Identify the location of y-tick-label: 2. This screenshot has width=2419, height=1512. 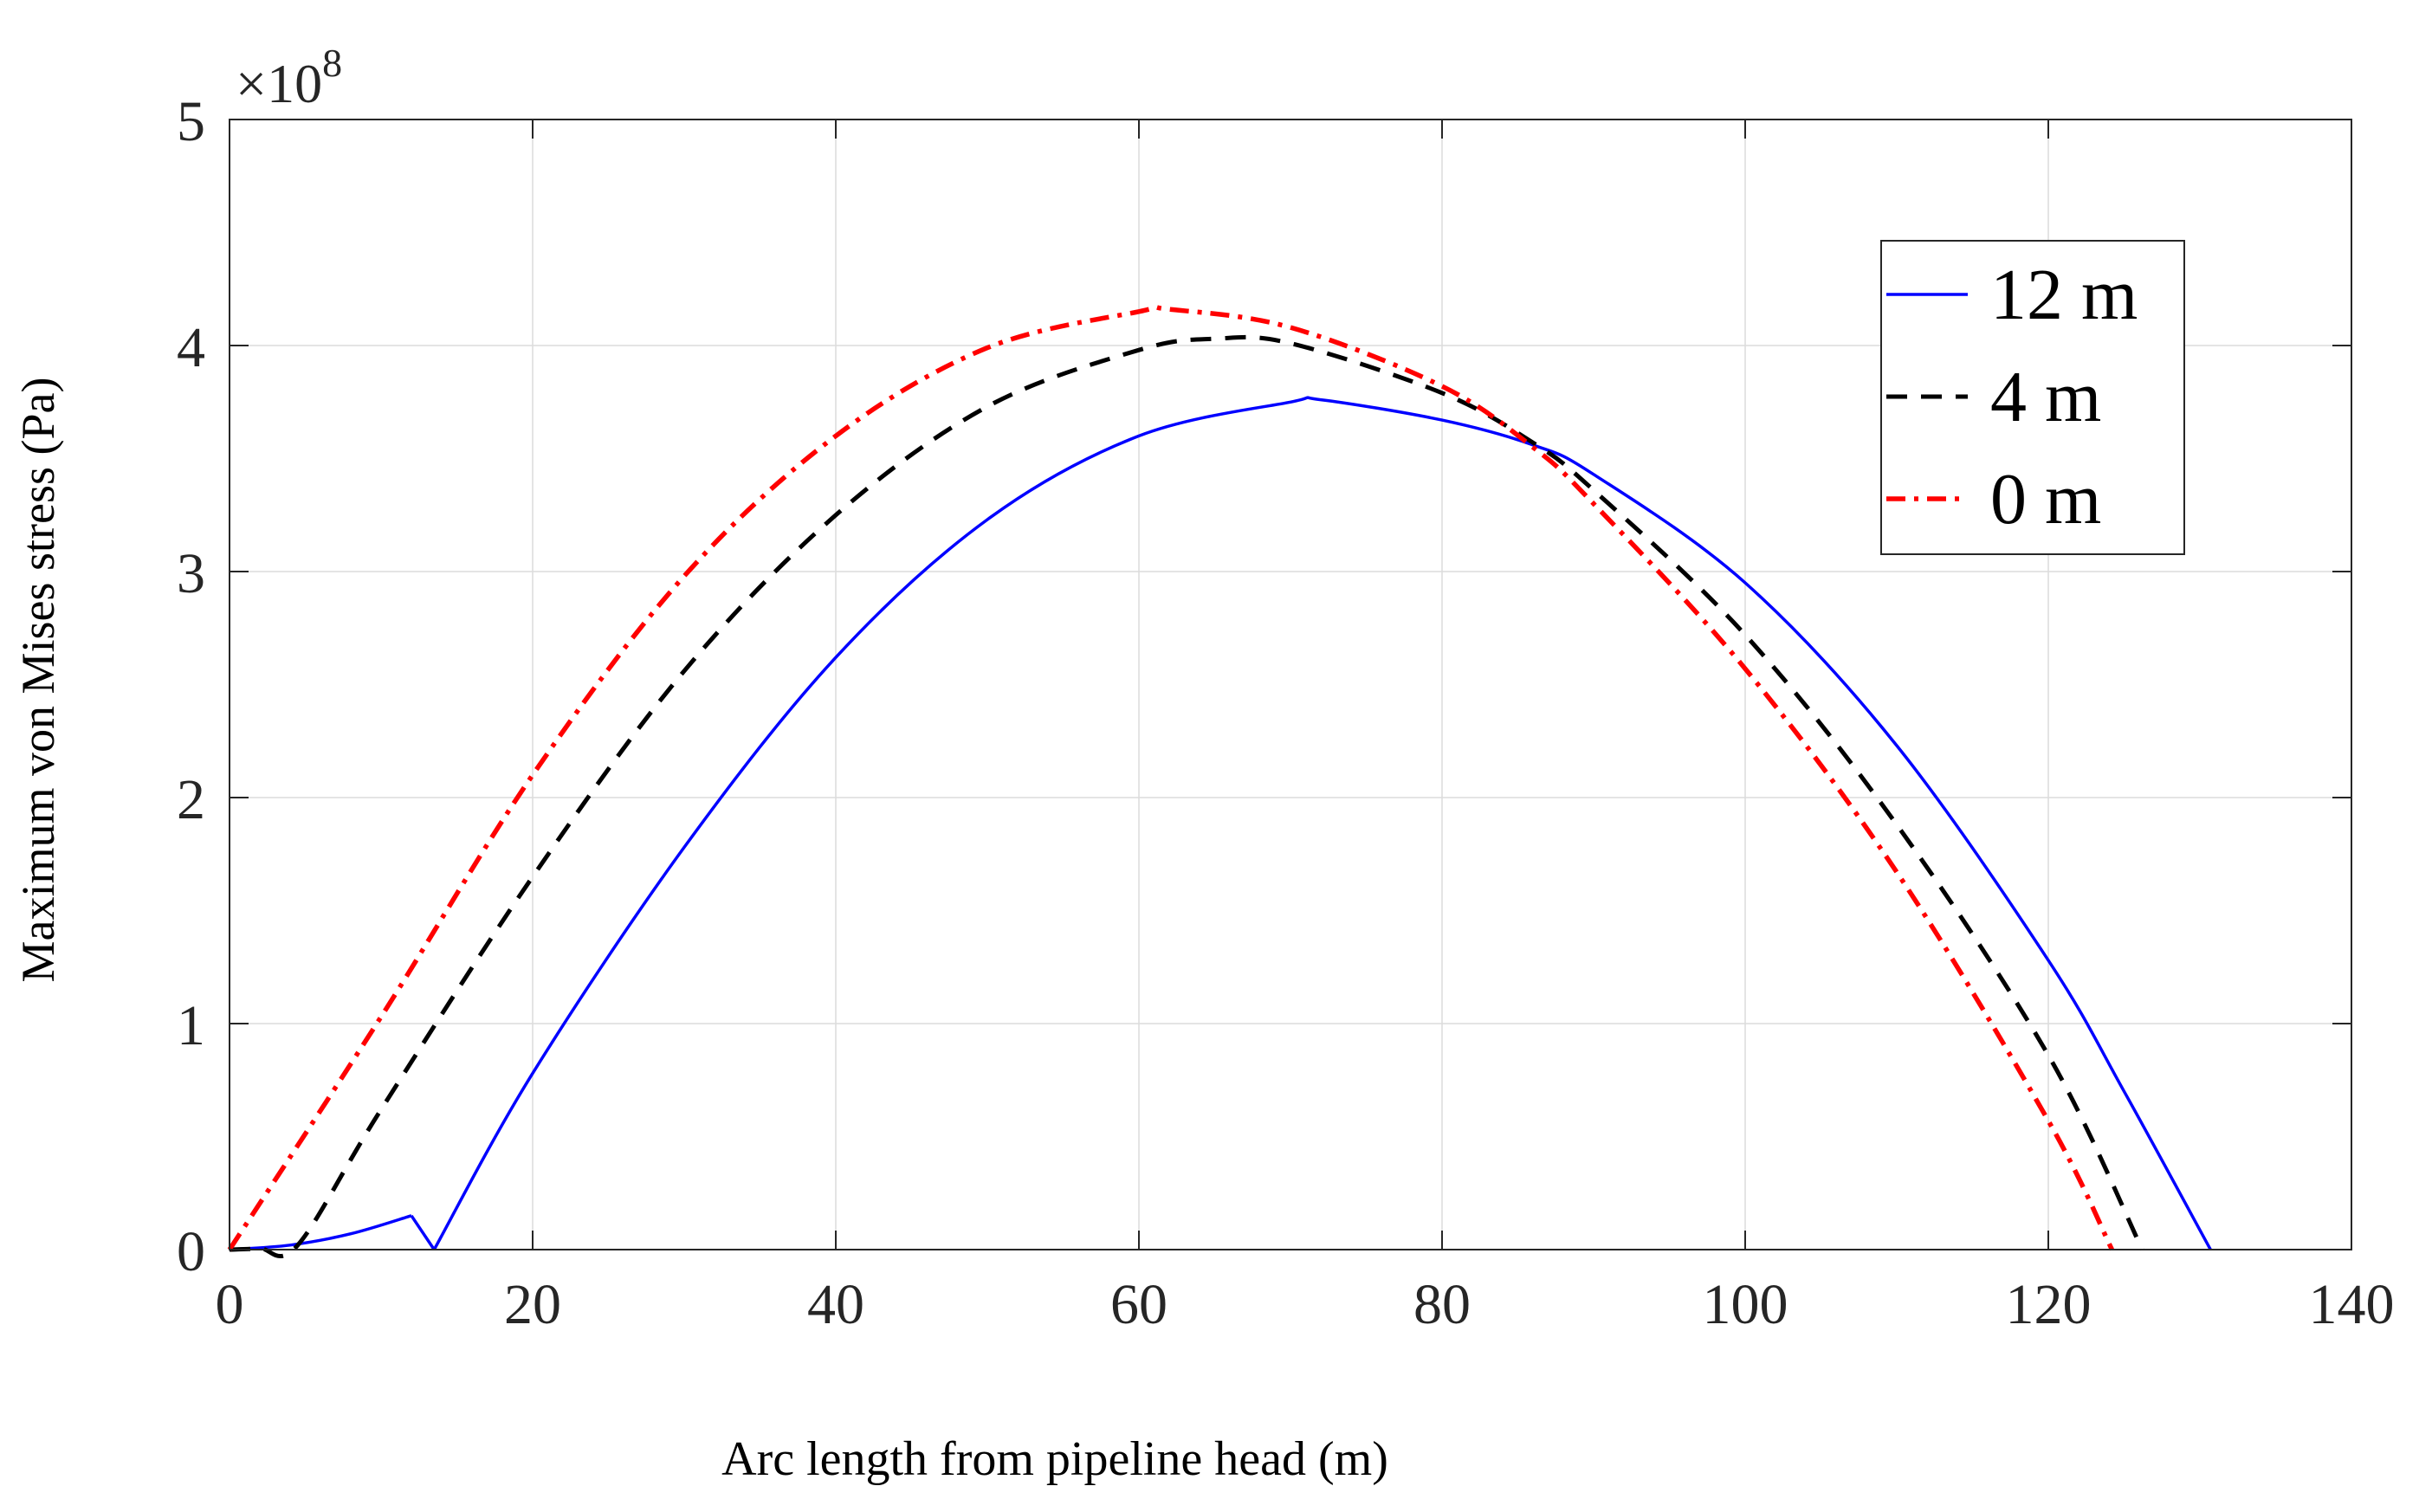
(191, 799).